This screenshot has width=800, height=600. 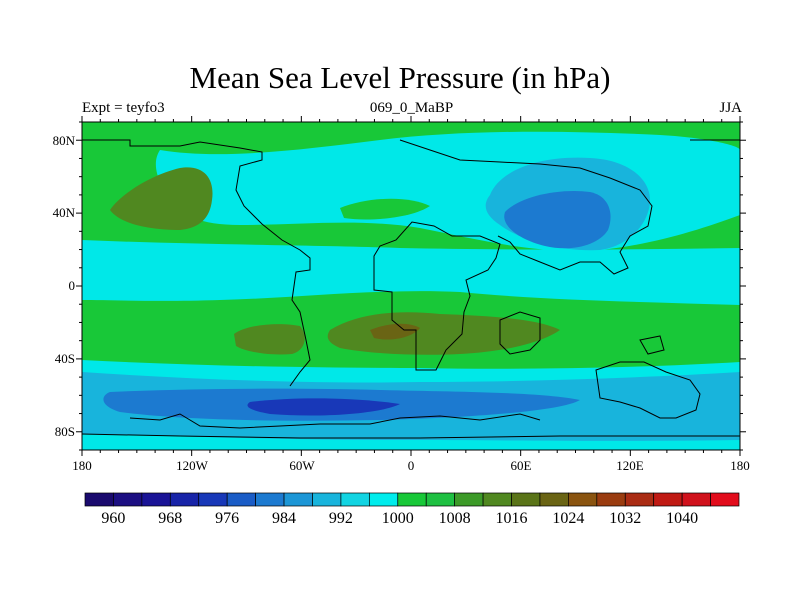 I want to click on lon-label-180w: 180, so click(x=82, y=465).